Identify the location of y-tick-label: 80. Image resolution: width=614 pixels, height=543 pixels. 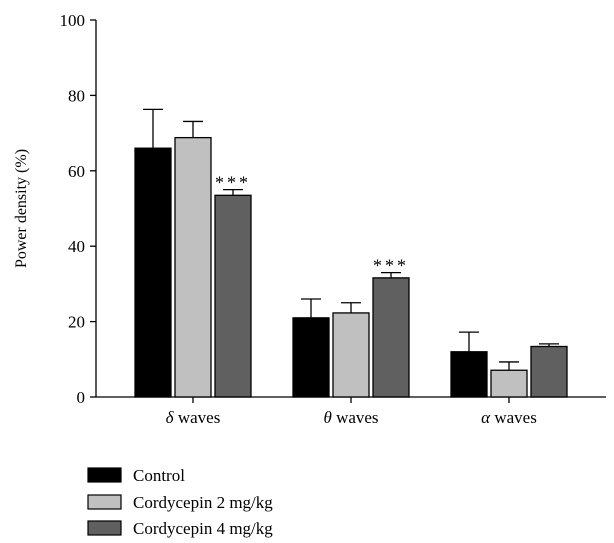
(76, 95).